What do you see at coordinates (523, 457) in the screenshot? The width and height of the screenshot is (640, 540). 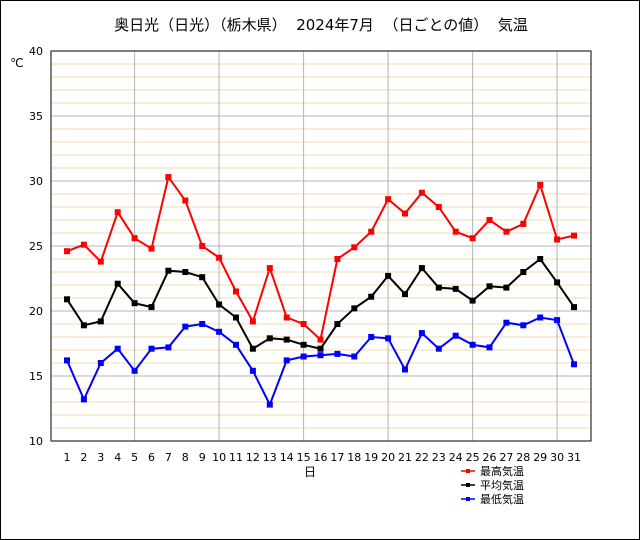 I see `x-tick-label: 28` at bounding box center [523, 457].